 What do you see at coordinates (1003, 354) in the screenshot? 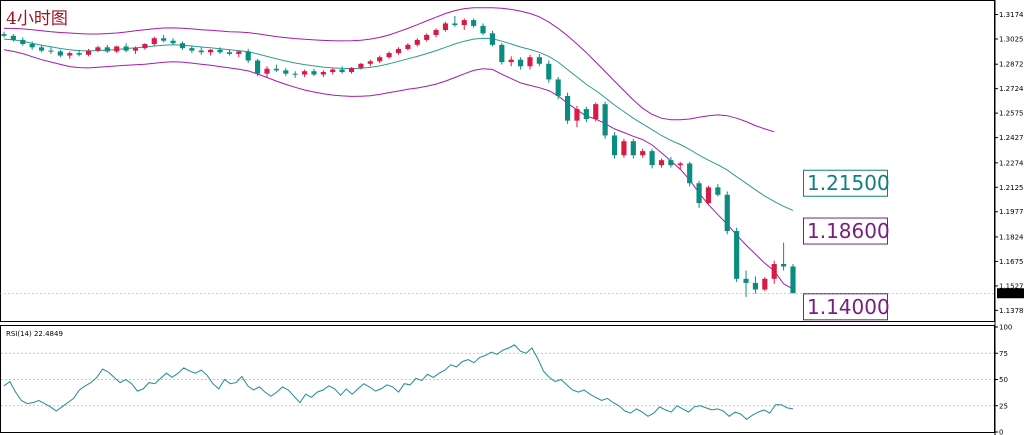
I see `rsi-tick-label: 75` at bounding box center [1003, 354].